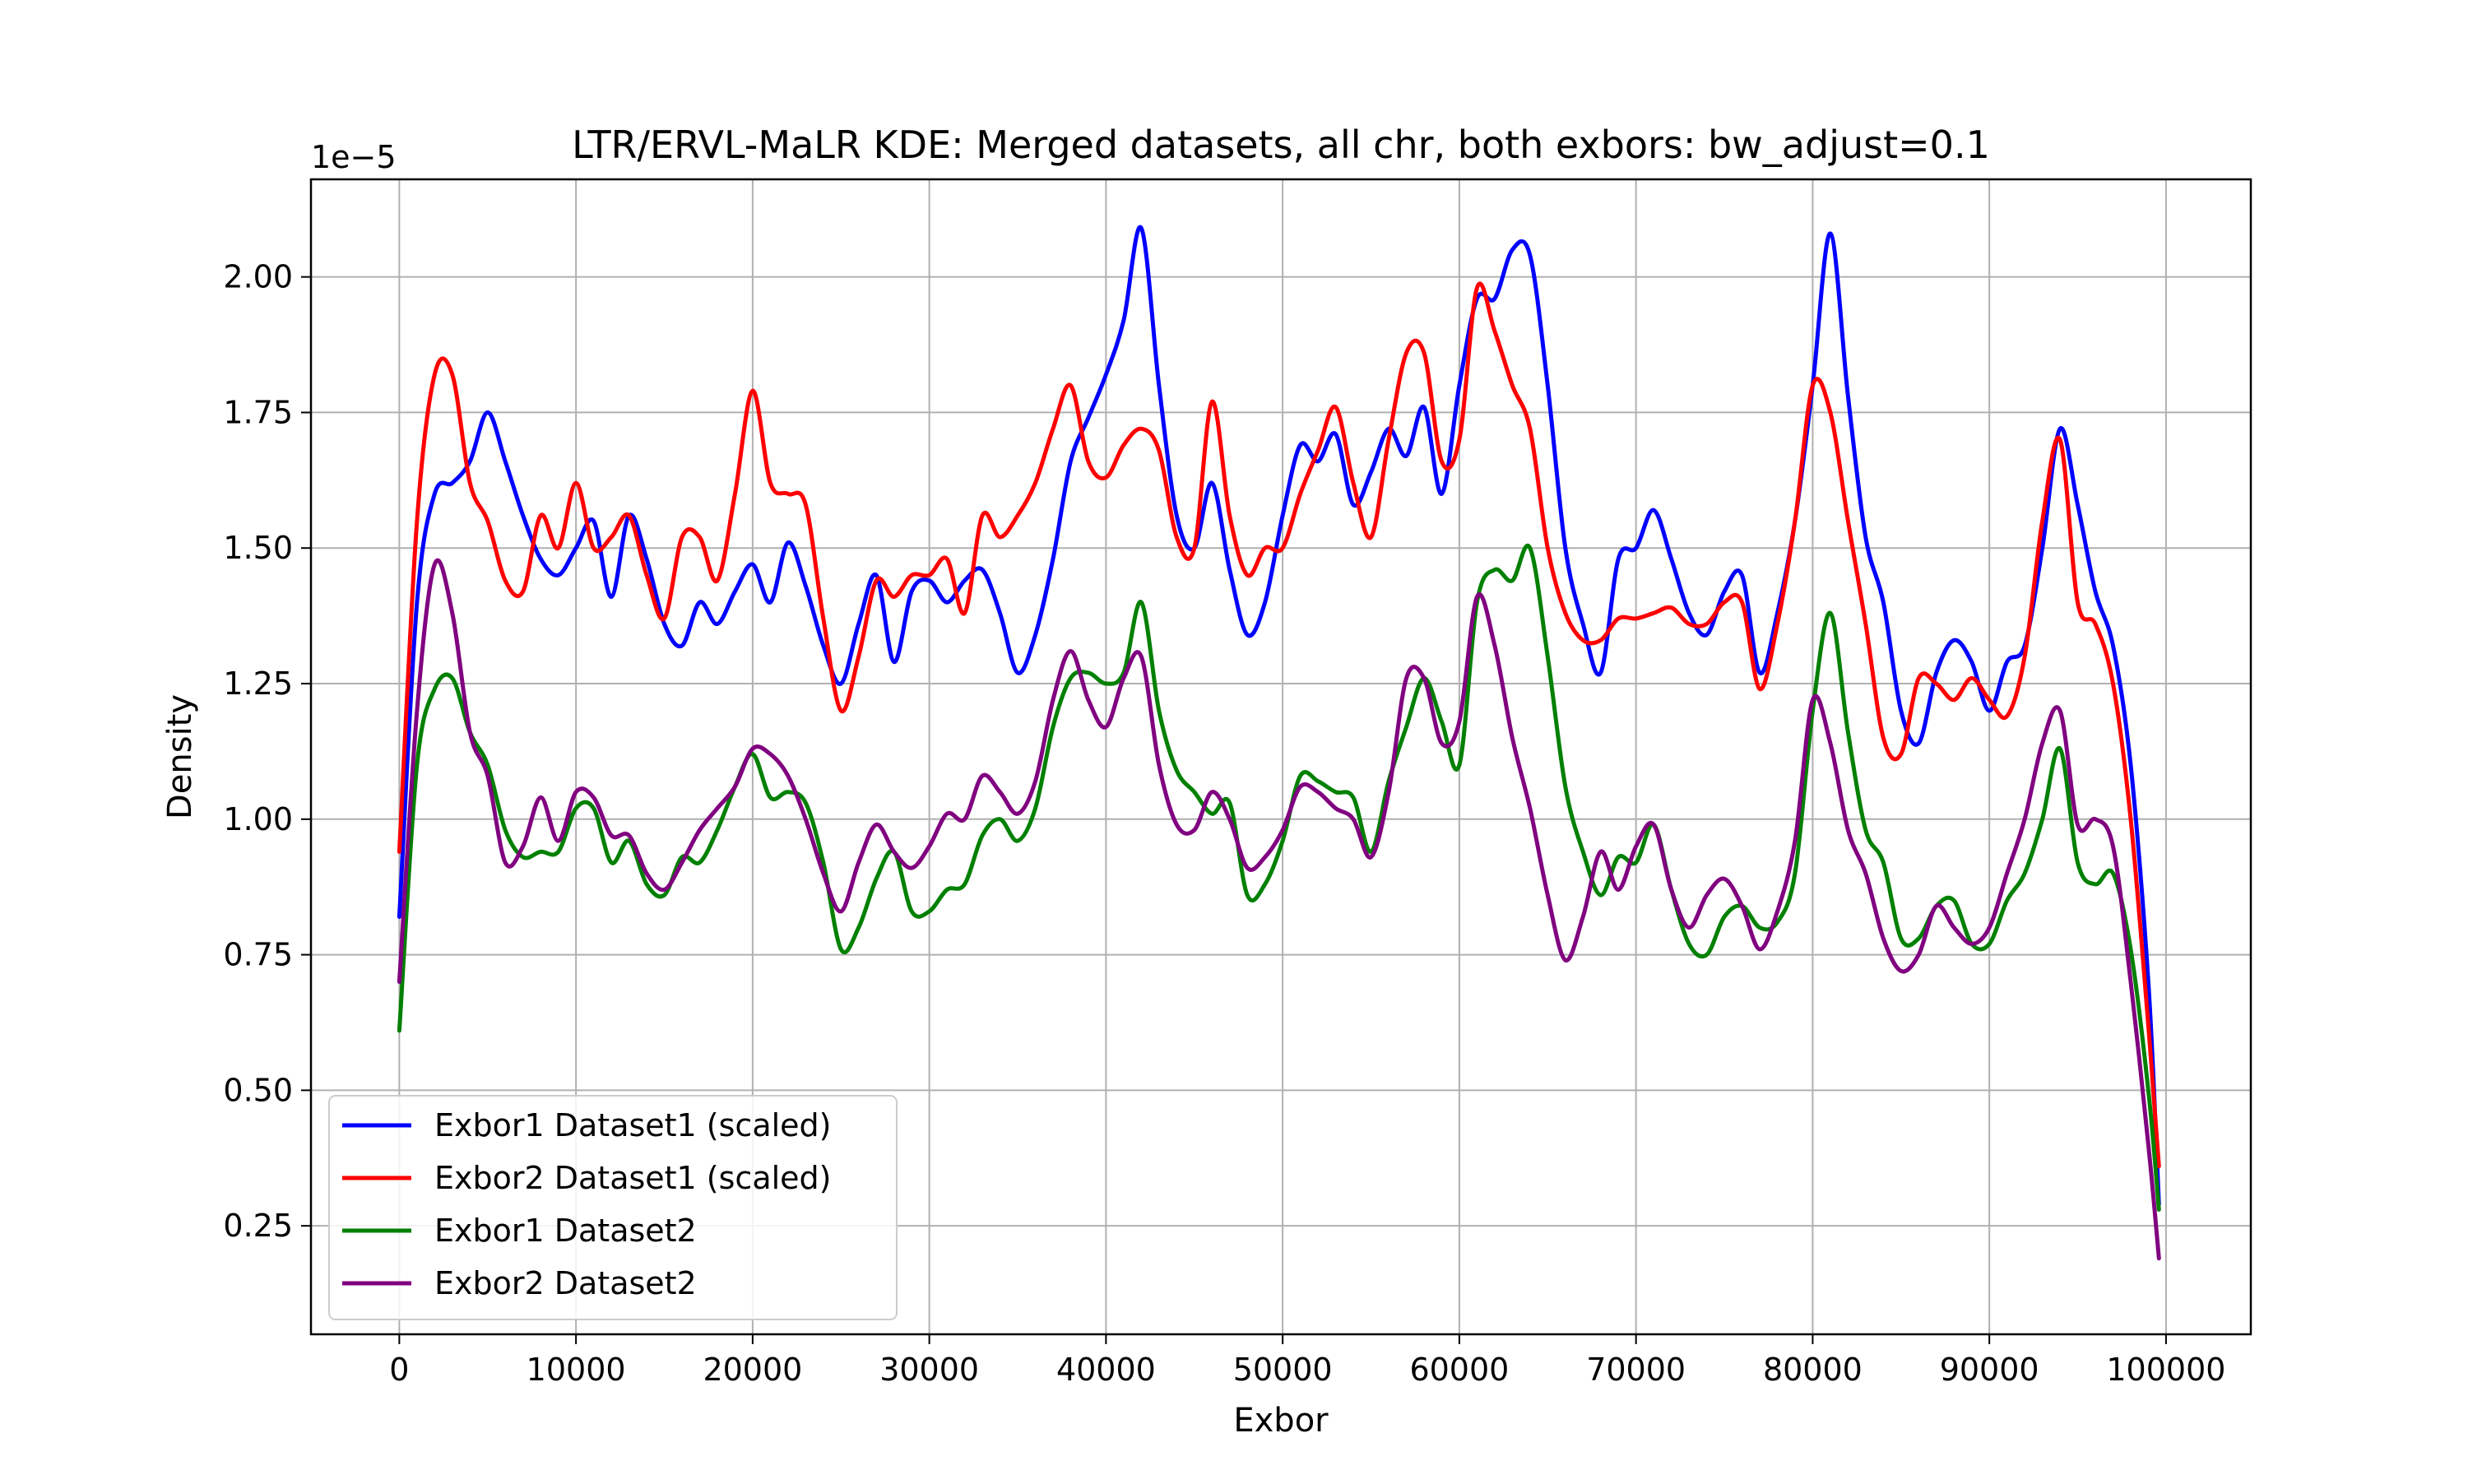 Image resolution: width=2468 pixels, height=1484 pixels. What do you see at coordinates (258, 548) in the screenshot?
I see `y-tick-label: 1.50` at bounding box center [258, 548].